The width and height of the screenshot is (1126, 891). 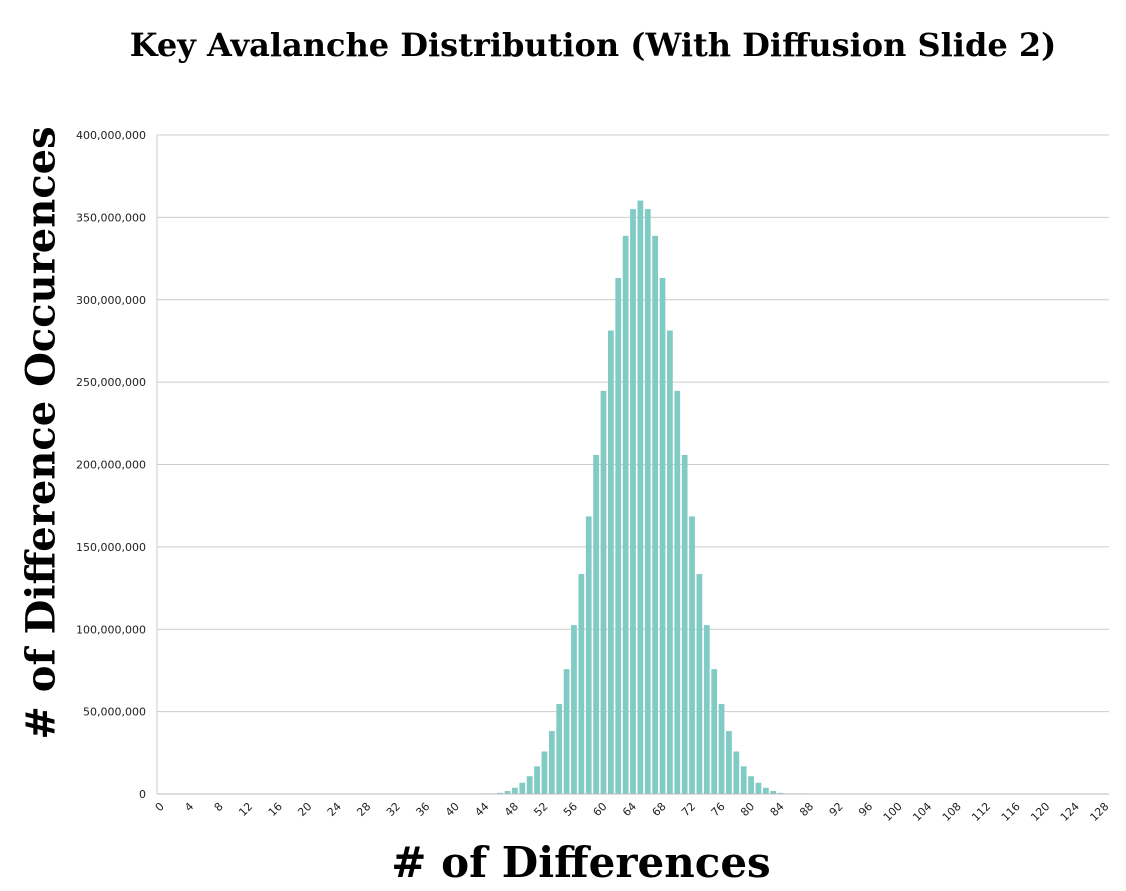 What do you see at coordinates (747, 809) in the screenshot?
I see `x-tick-label: 80` at bounding box center [747, 809].